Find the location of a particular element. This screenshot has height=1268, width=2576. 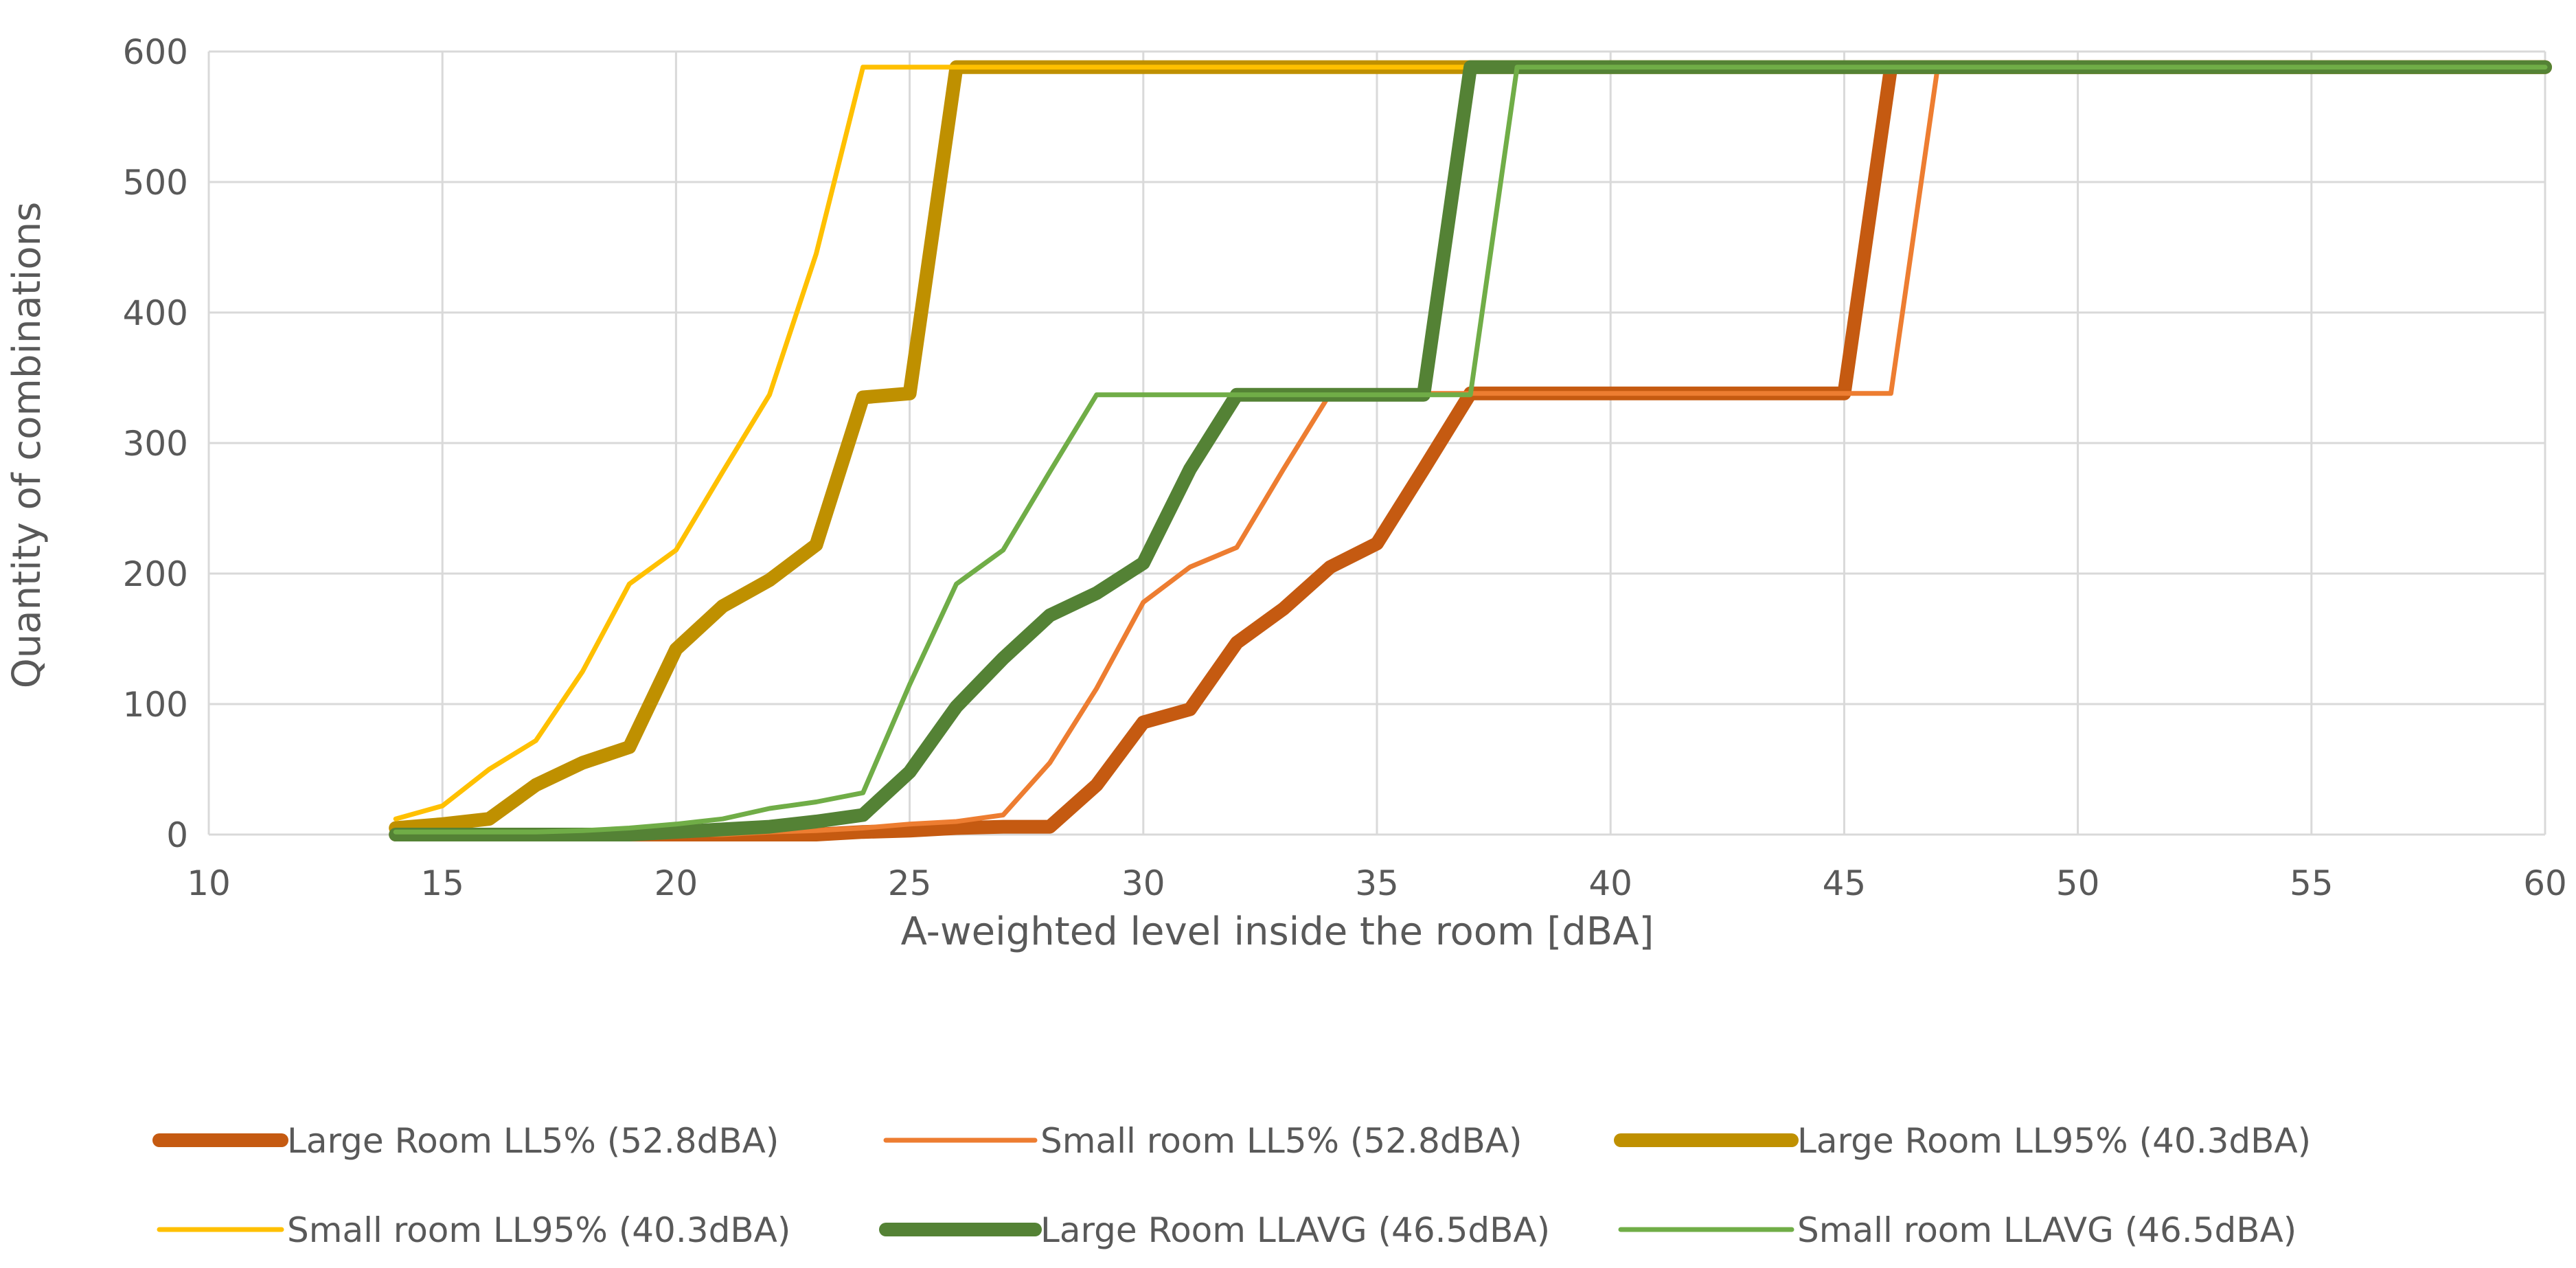

x-tick-label: 20 is located at coordinates (676, 883).